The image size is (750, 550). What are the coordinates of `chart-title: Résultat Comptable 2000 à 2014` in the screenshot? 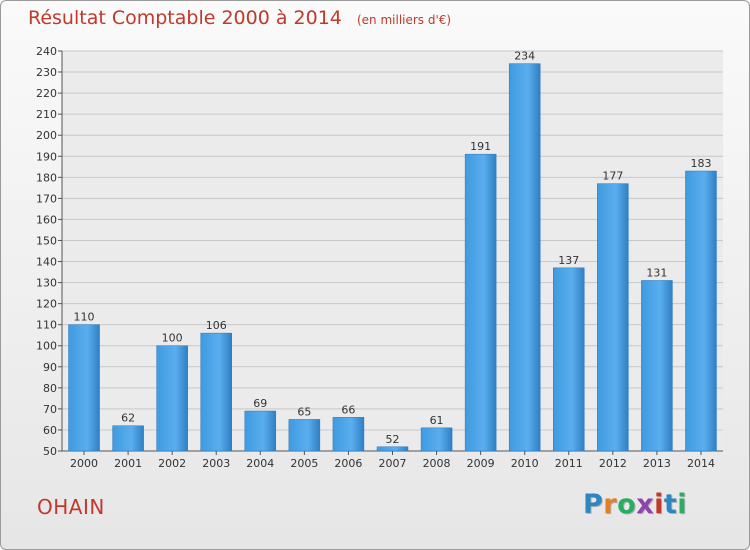 It's located at (185, 18).